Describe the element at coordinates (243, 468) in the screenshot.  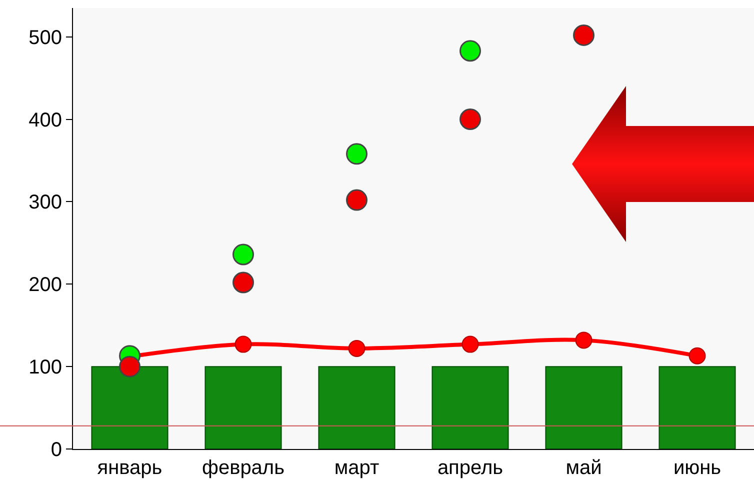
I see `x-tick-label: февраль` at that location.